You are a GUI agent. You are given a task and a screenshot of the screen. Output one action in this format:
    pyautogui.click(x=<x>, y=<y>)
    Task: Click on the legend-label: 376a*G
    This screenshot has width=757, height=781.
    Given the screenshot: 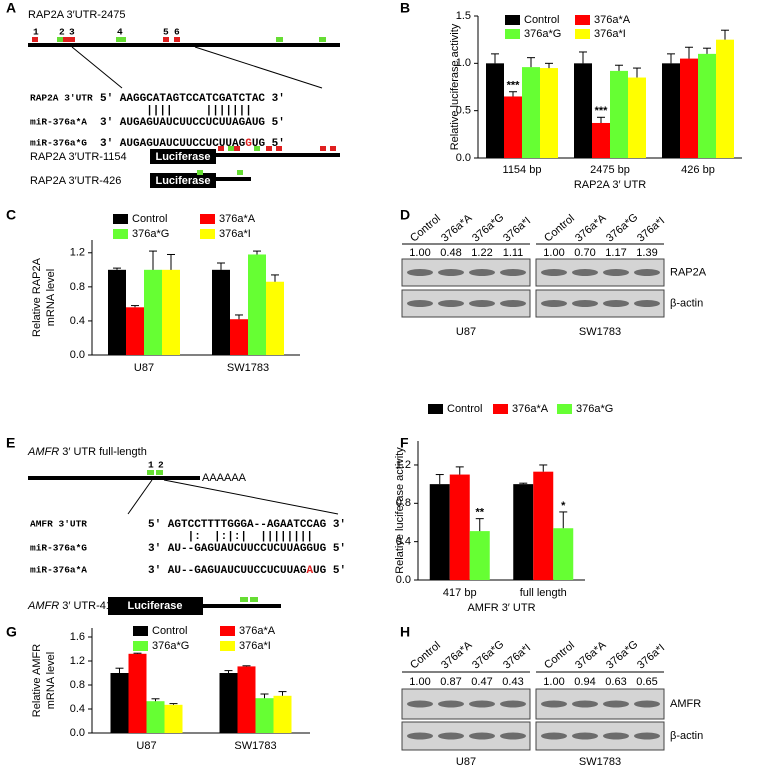 What is the action you would take?
    pyautogui.click(x=542, y=34)
    